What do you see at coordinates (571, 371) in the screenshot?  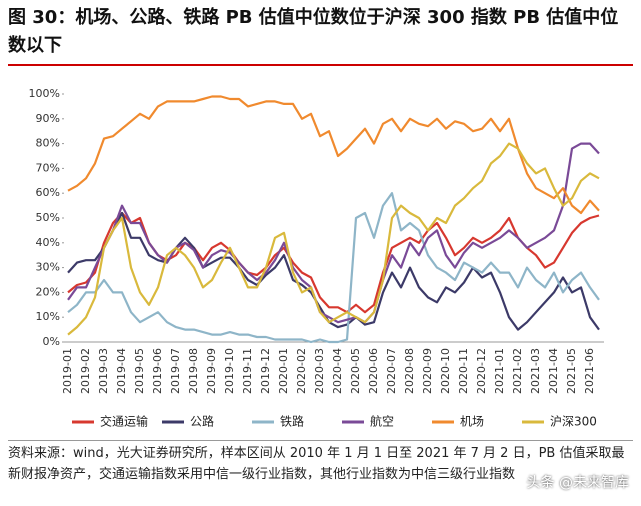 I see `x-tick-label: 2021-05` at bounding box center [571, 371].